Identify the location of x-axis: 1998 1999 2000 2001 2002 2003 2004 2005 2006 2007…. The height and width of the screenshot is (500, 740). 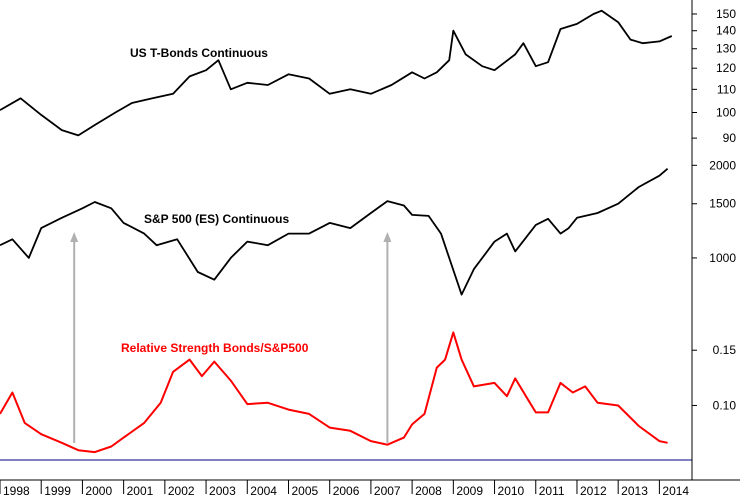
(344, 489).